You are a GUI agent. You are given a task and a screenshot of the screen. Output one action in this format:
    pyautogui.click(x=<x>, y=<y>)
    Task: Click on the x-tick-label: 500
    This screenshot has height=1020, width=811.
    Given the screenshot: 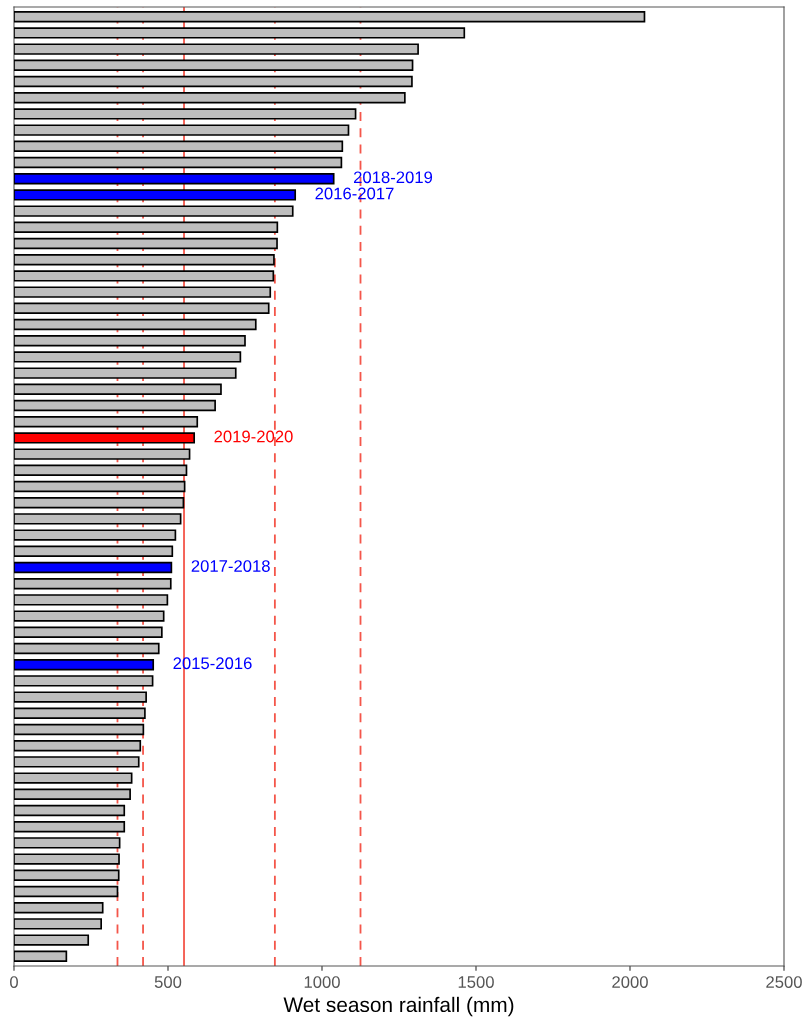 What is the action you would take?
    pyautogui.click(x=168, y=982)
    